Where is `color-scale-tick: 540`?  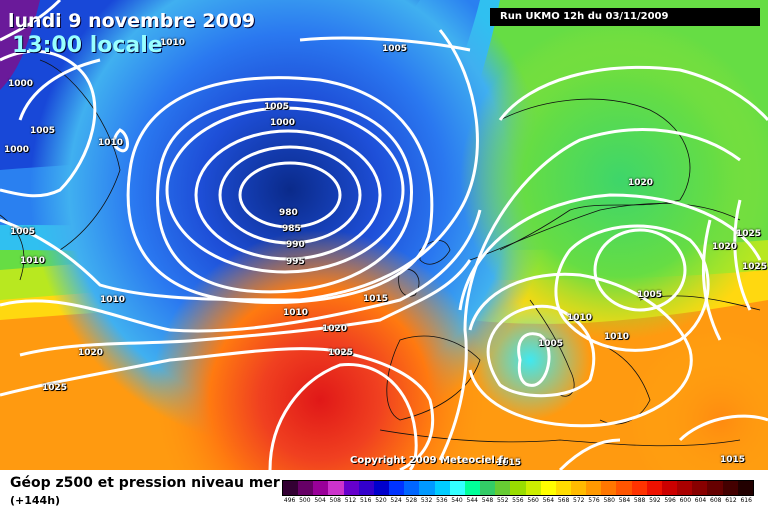
color-scale-tick: 540 is located at coordinates (457, 500).